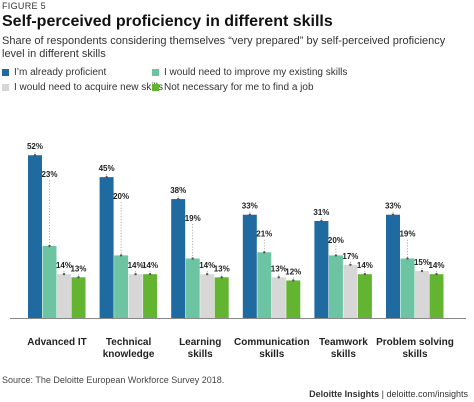 The image size is (474, 402). Describe the element at coordinates (150, 265) in the screenshot. I see `value-label-1-3: 14%` at that location.